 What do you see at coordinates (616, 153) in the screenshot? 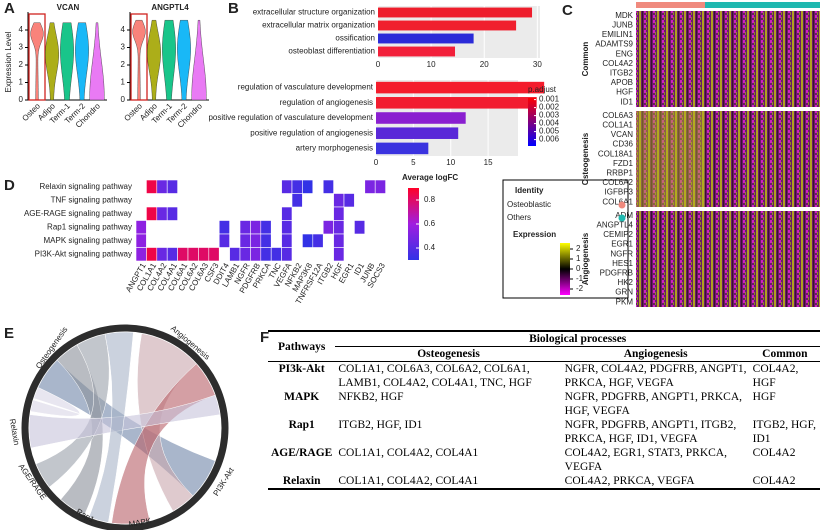
I see `gene-label: COL18A1` at bounding box center [616, 153].